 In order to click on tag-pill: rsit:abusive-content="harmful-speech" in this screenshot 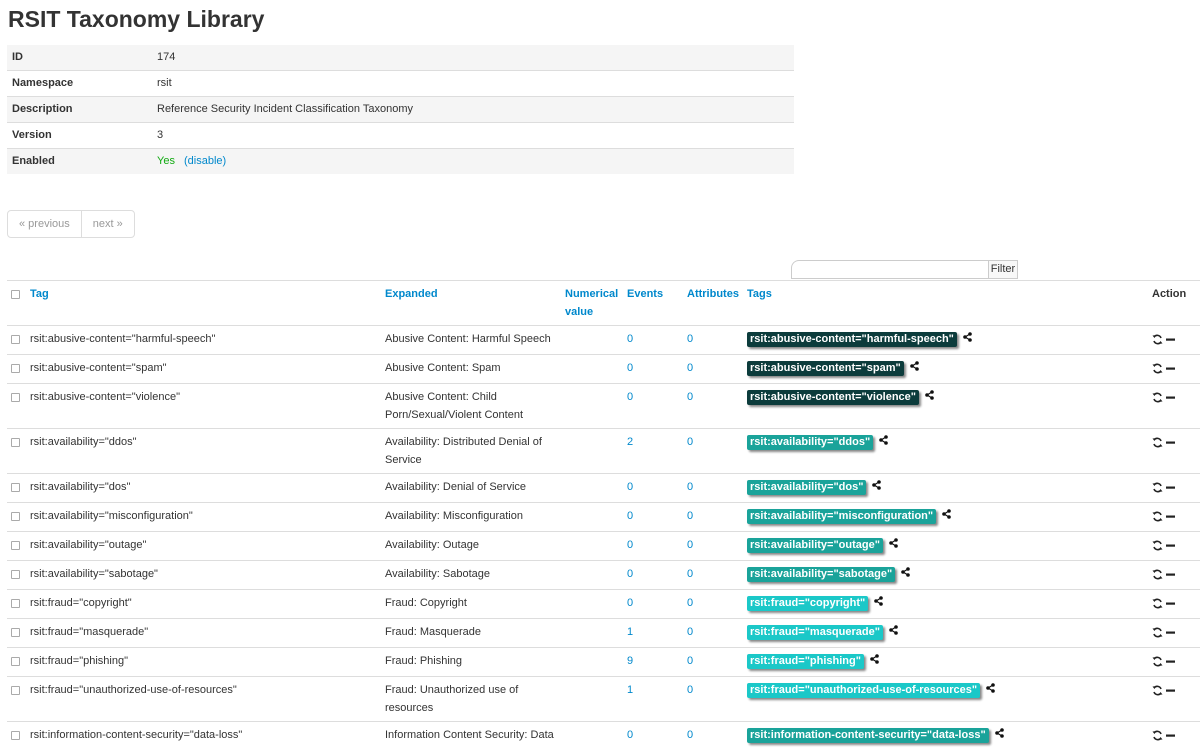, I will do `click(852, 339)`.